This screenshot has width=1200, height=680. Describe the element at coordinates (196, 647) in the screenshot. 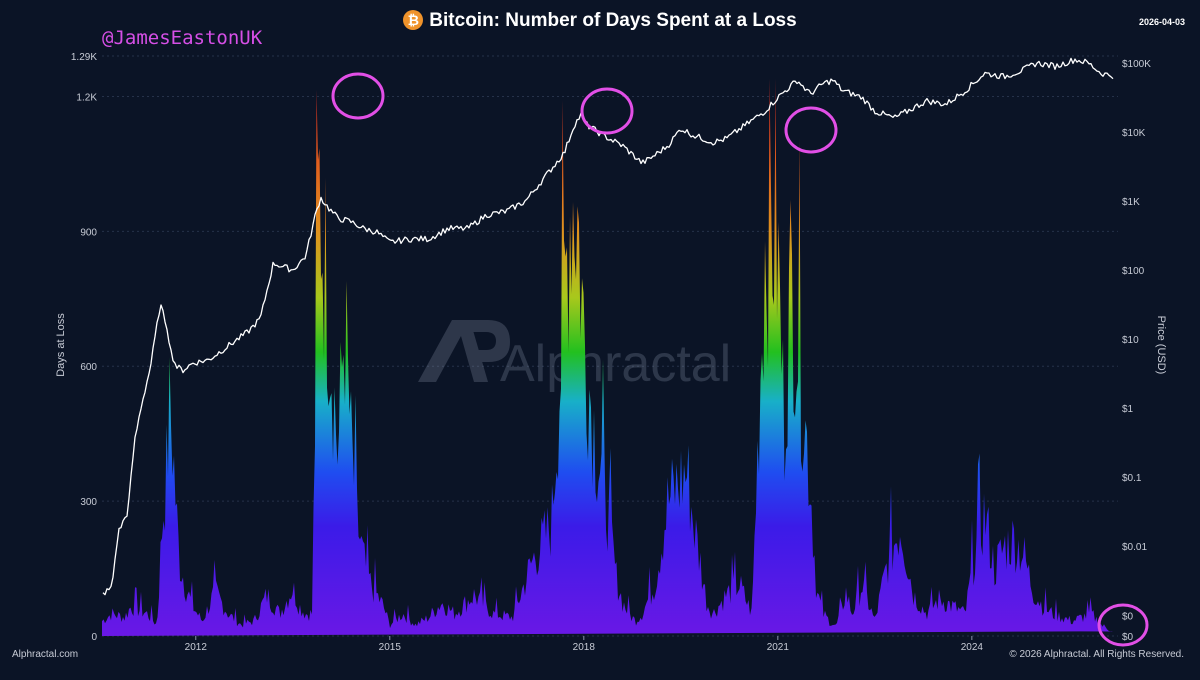

I see `x-tick-label: 2012` at that location.